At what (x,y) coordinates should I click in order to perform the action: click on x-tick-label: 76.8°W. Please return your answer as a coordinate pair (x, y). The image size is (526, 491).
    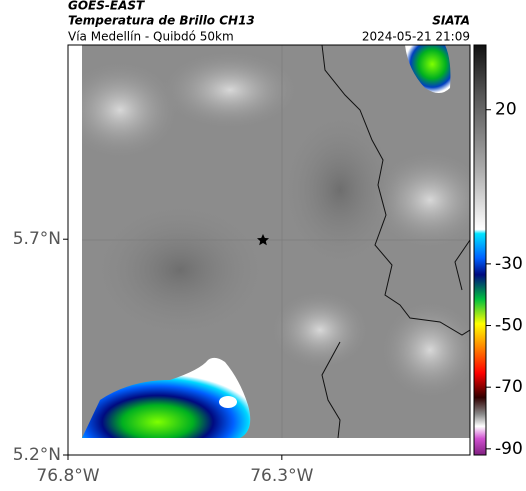
    Looking at the image, I should click on (67, 476).